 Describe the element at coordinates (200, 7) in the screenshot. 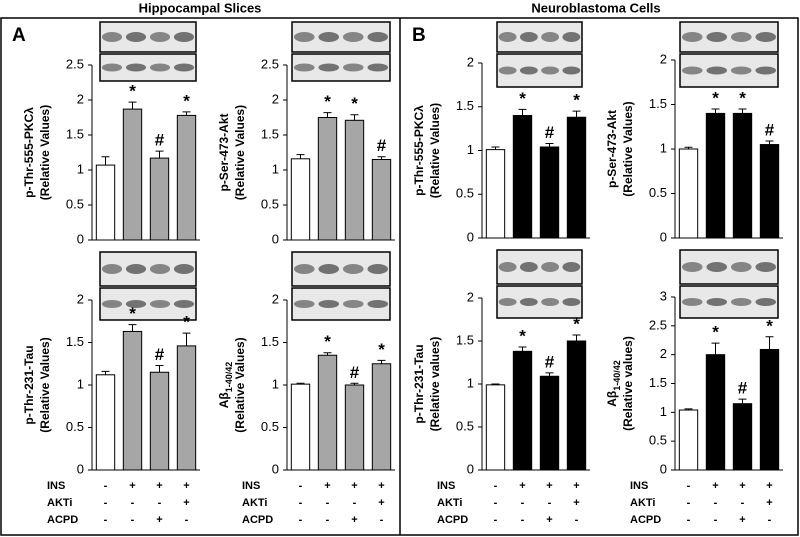

I see `panel-title: Hippocampal Slices` at that location.